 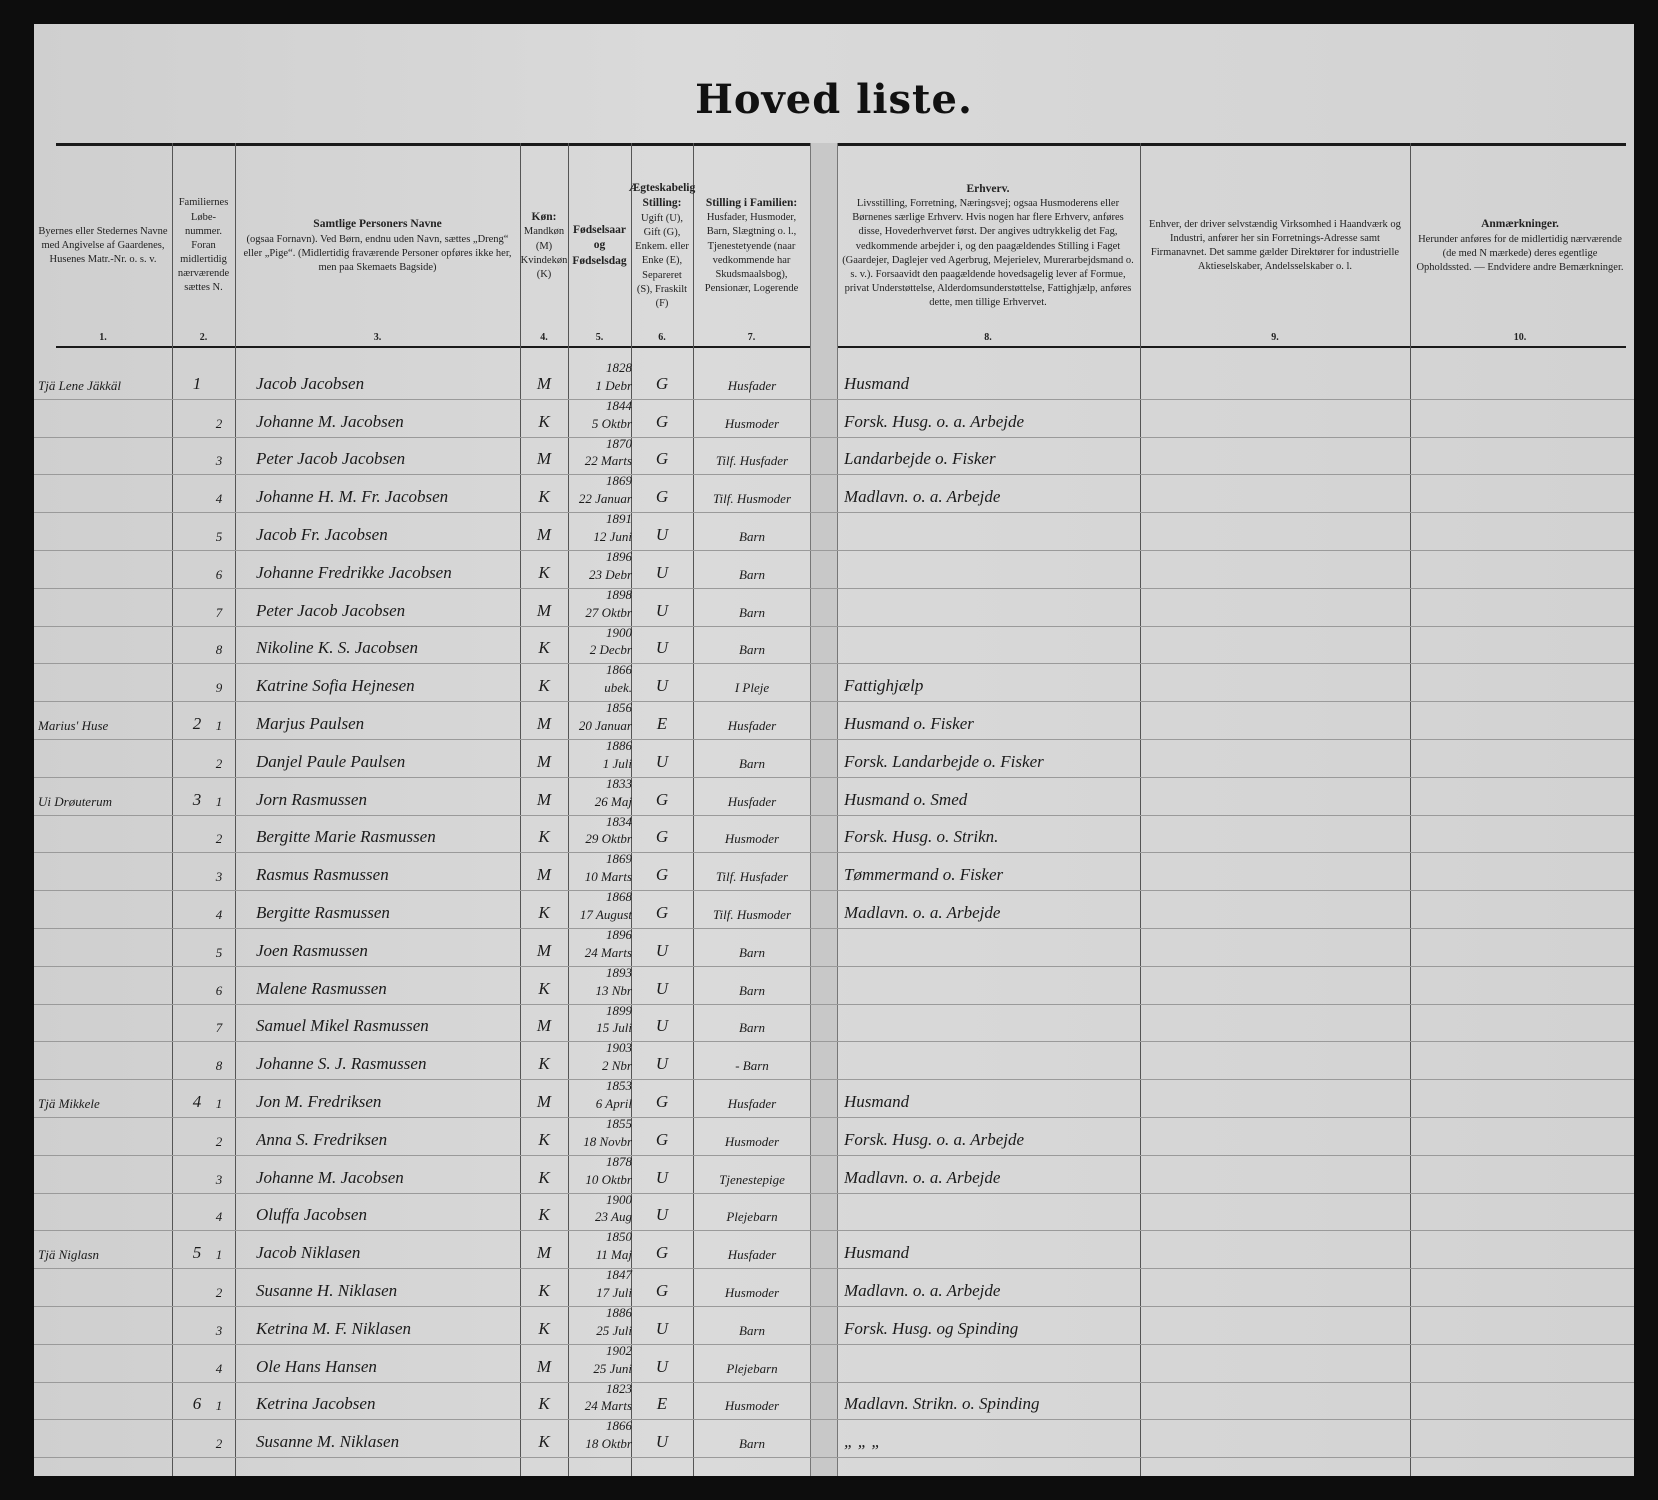 I want to click on person-number: 7, so click(x=219, y=612).